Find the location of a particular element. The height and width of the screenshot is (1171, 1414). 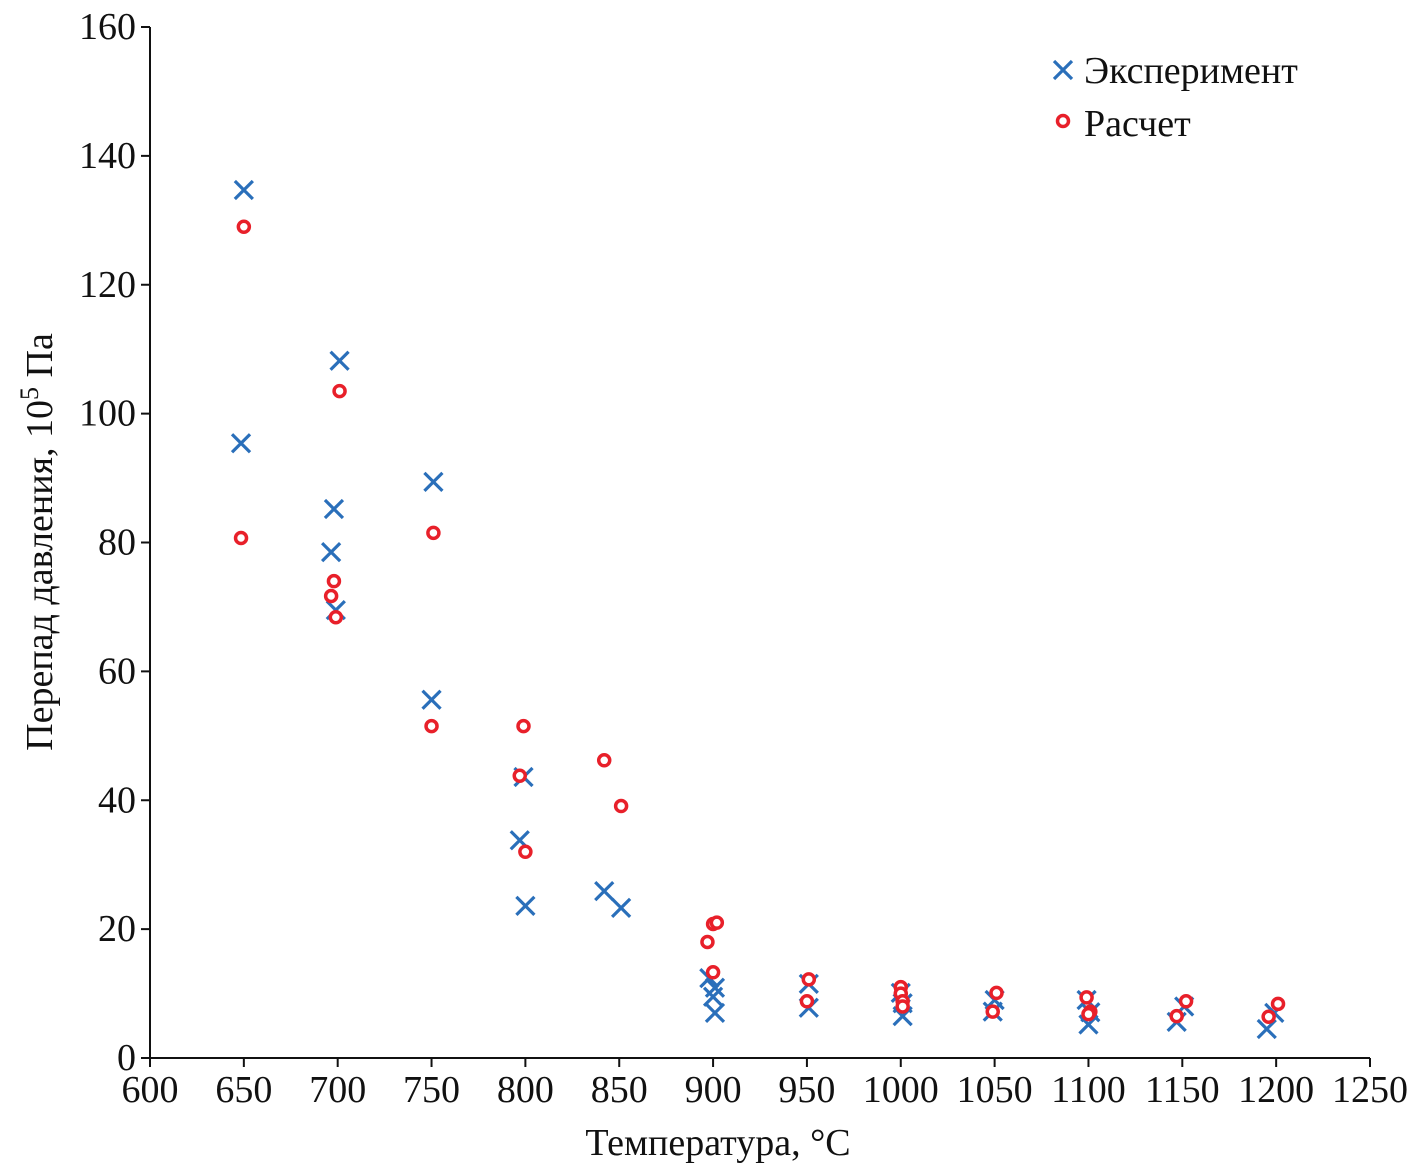

legend-marker-experiment is located at coordinates (1063, 70).